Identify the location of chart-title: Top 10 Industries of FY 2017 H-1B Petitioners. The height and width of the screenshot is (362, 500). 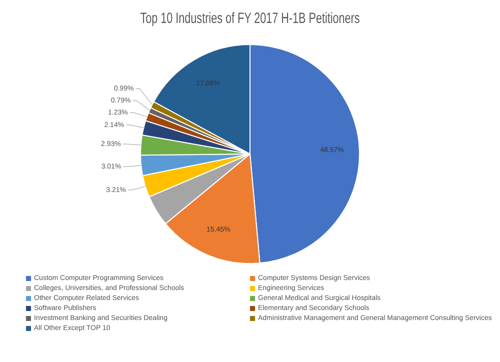
(250, 18).